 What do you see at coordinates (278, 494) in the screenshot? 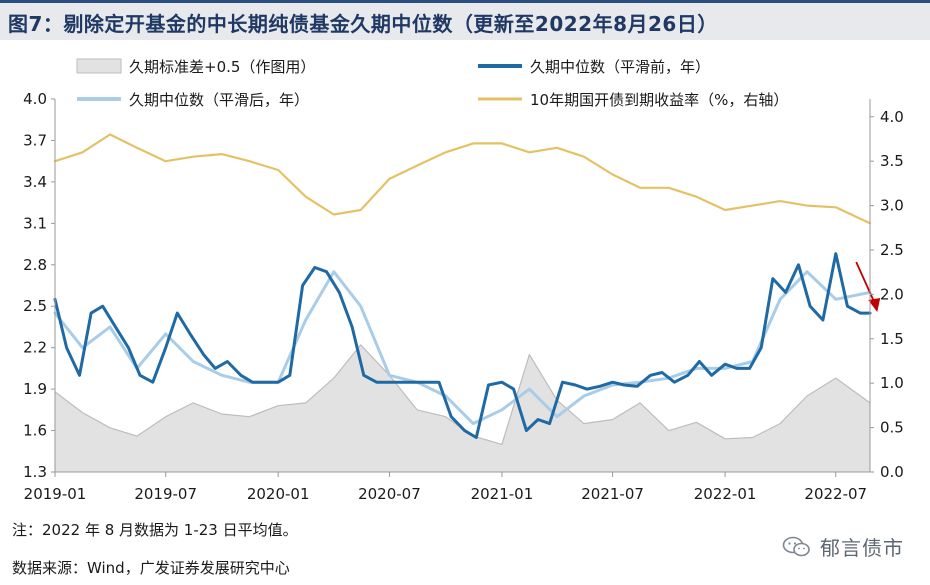
I see `x-axis-tick-label: 2020-01` at bounding box center [278, 494].